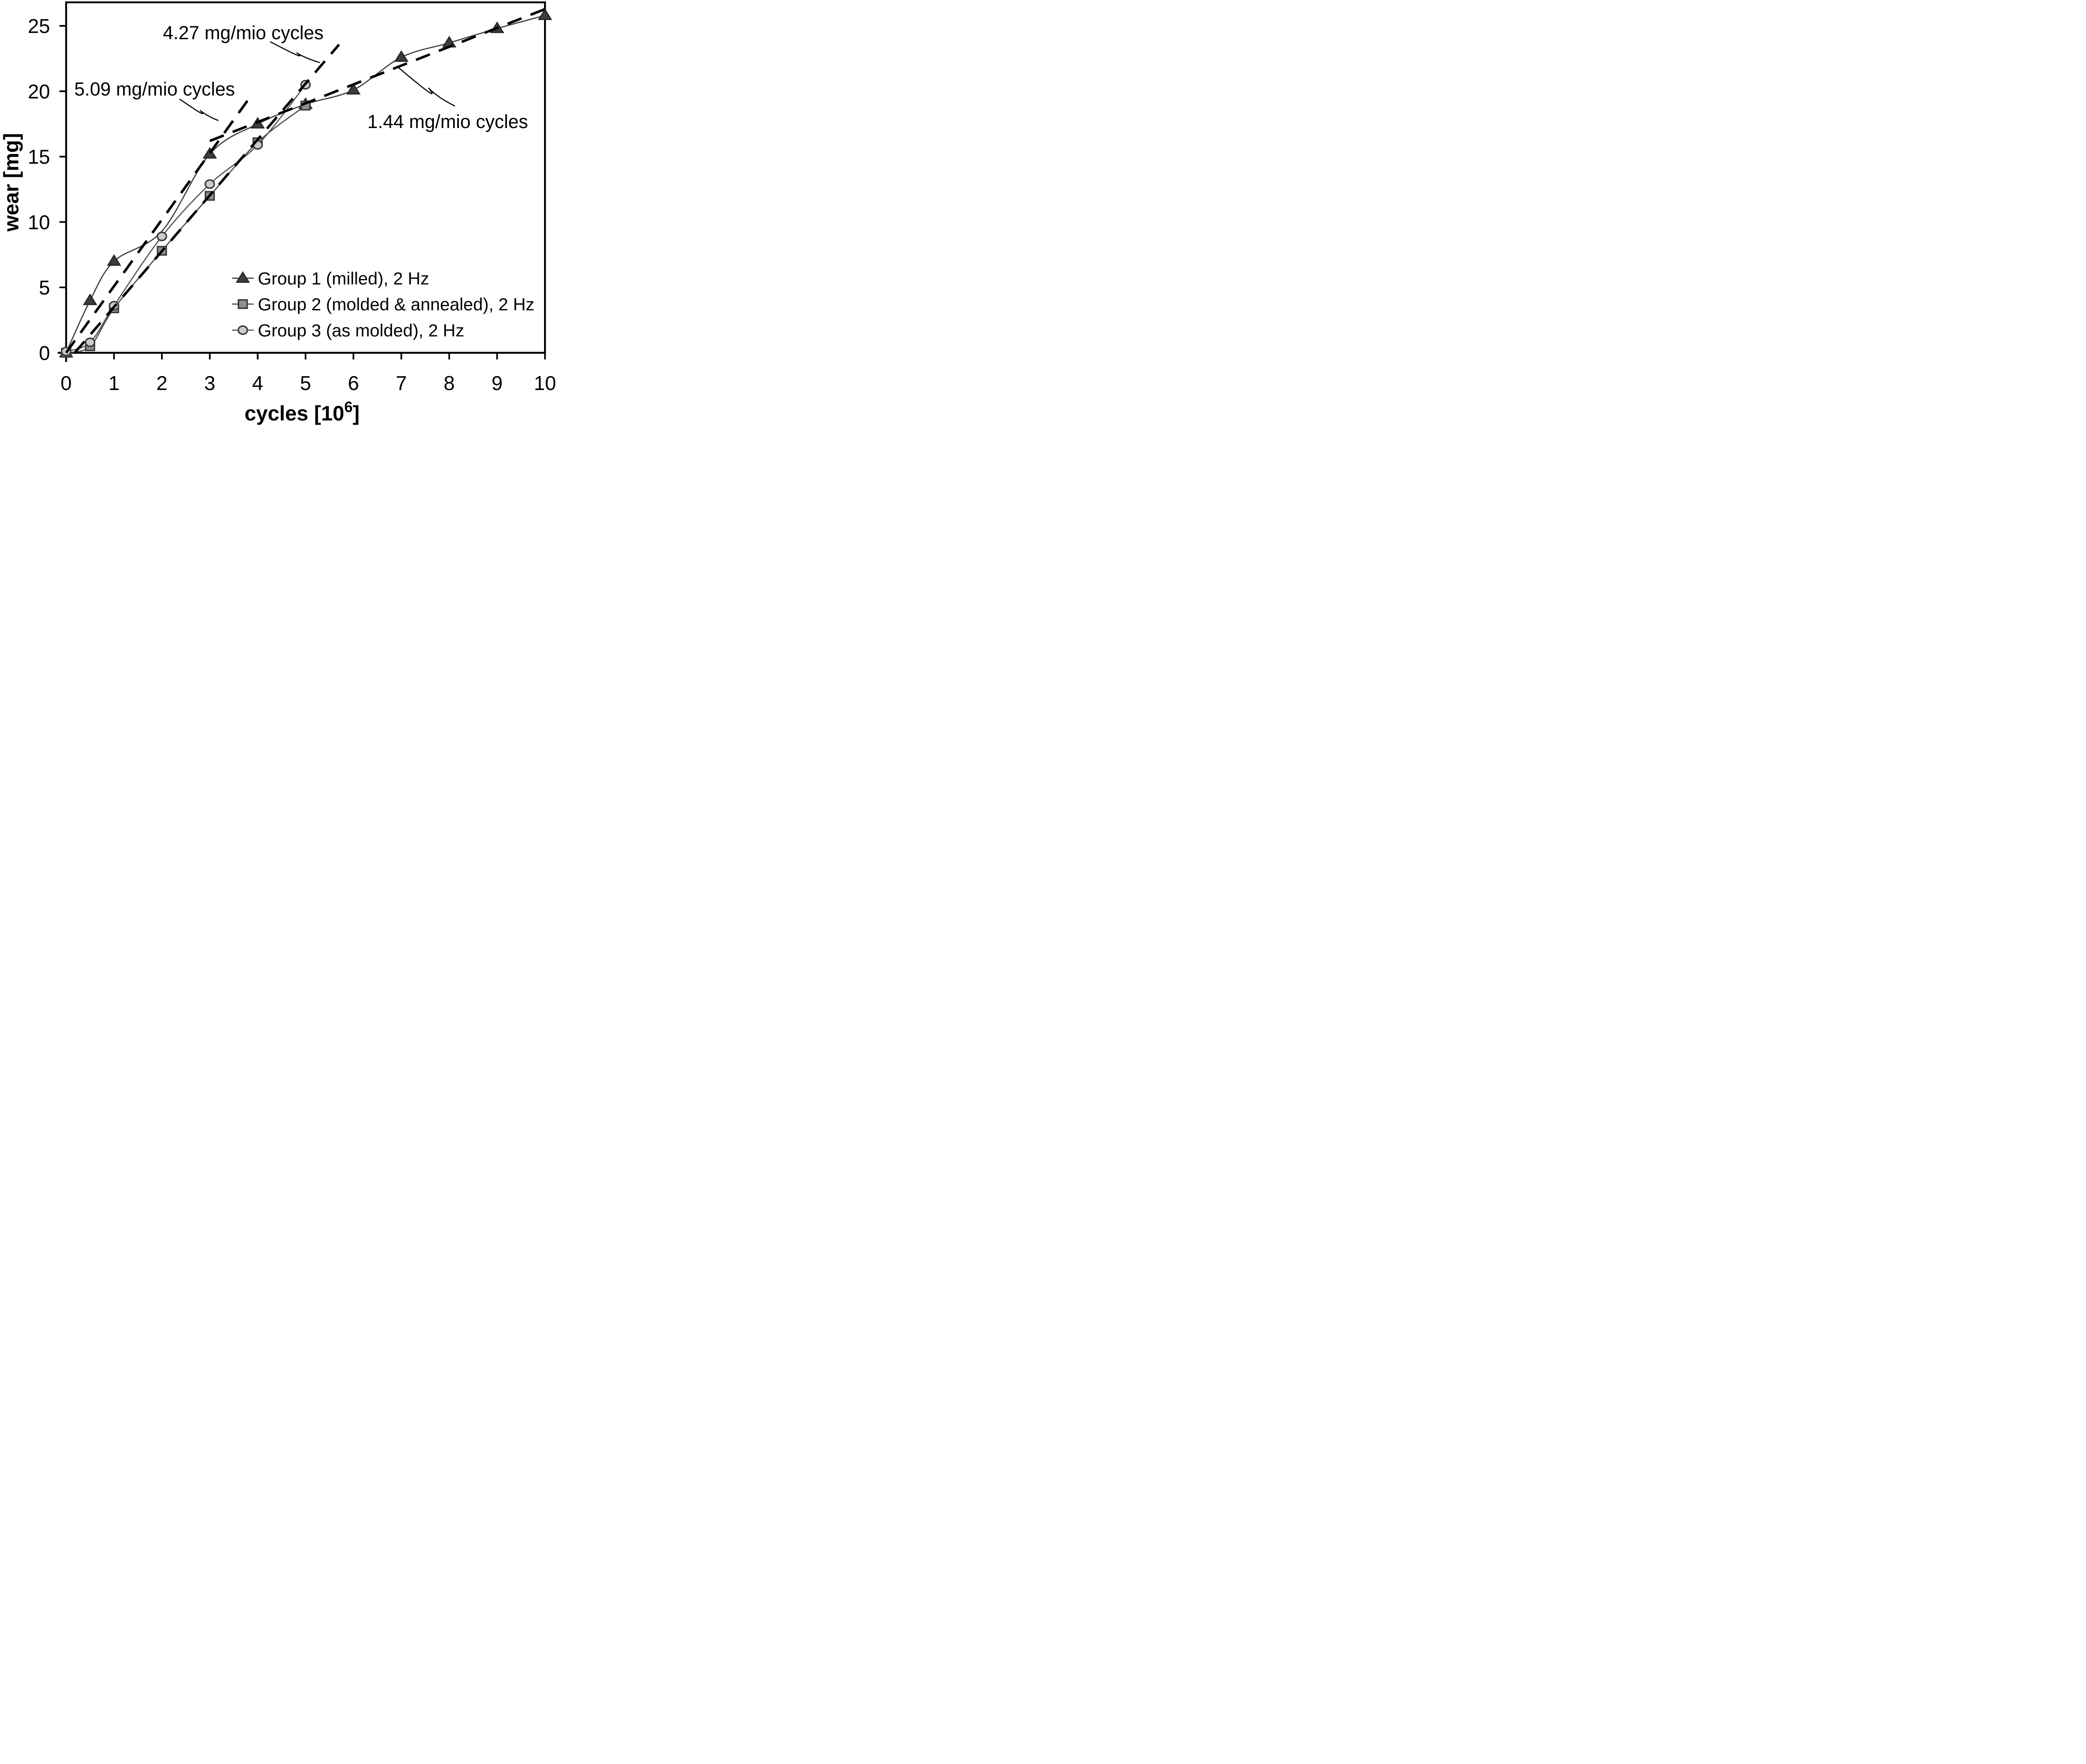  What do you see at coordinates (357, 413) in the screenshot?
I see `x-axis-title-suffix: ]` at bounding box center [357, 413].